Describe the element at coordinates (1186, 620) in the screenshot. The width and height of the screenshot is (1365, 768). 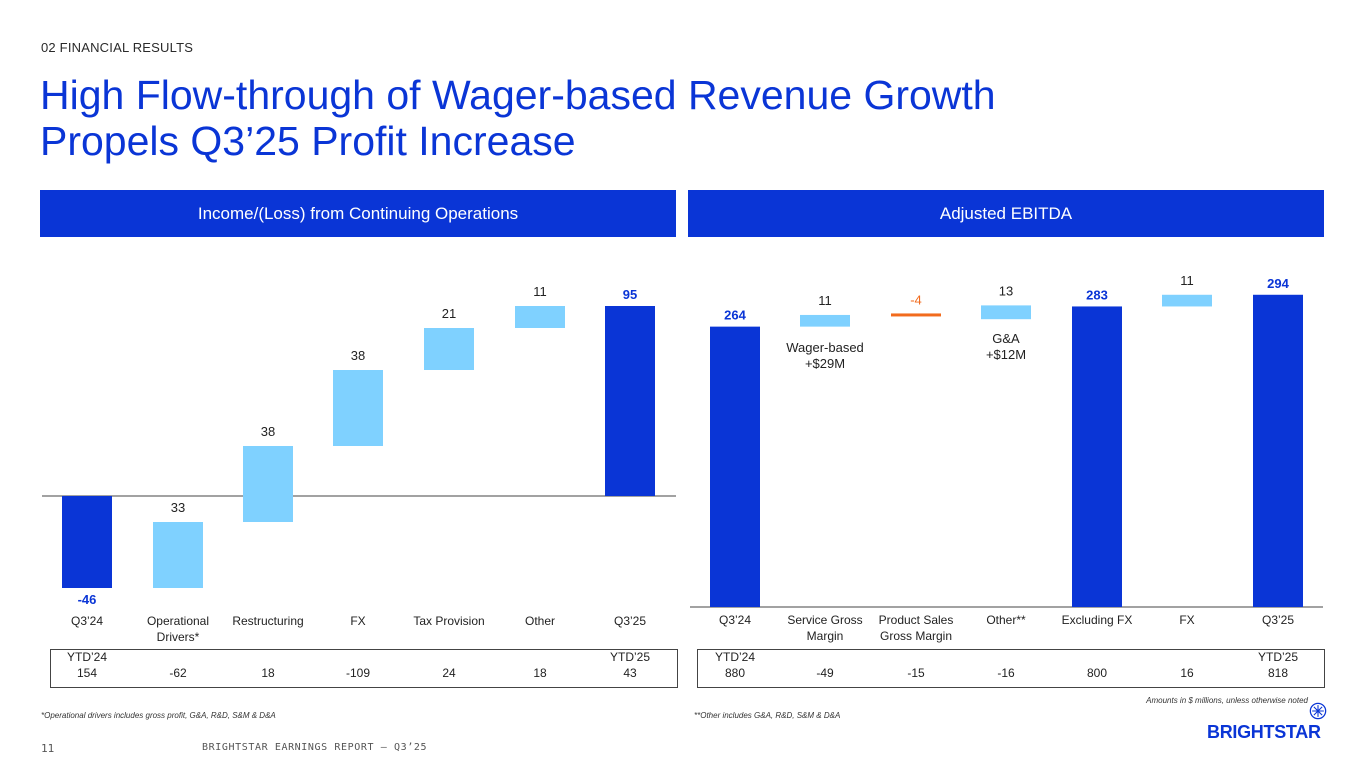
I see `ebitda-category-label: FX` at that location.